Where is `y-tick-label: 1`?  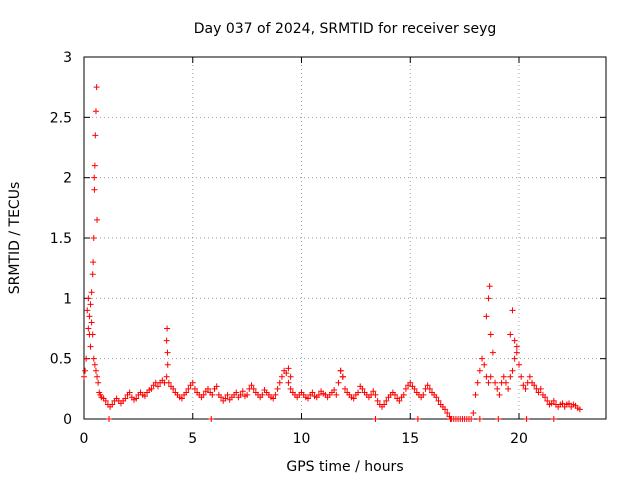
y-tick-label: 1 is located at coordinates (67, 299).